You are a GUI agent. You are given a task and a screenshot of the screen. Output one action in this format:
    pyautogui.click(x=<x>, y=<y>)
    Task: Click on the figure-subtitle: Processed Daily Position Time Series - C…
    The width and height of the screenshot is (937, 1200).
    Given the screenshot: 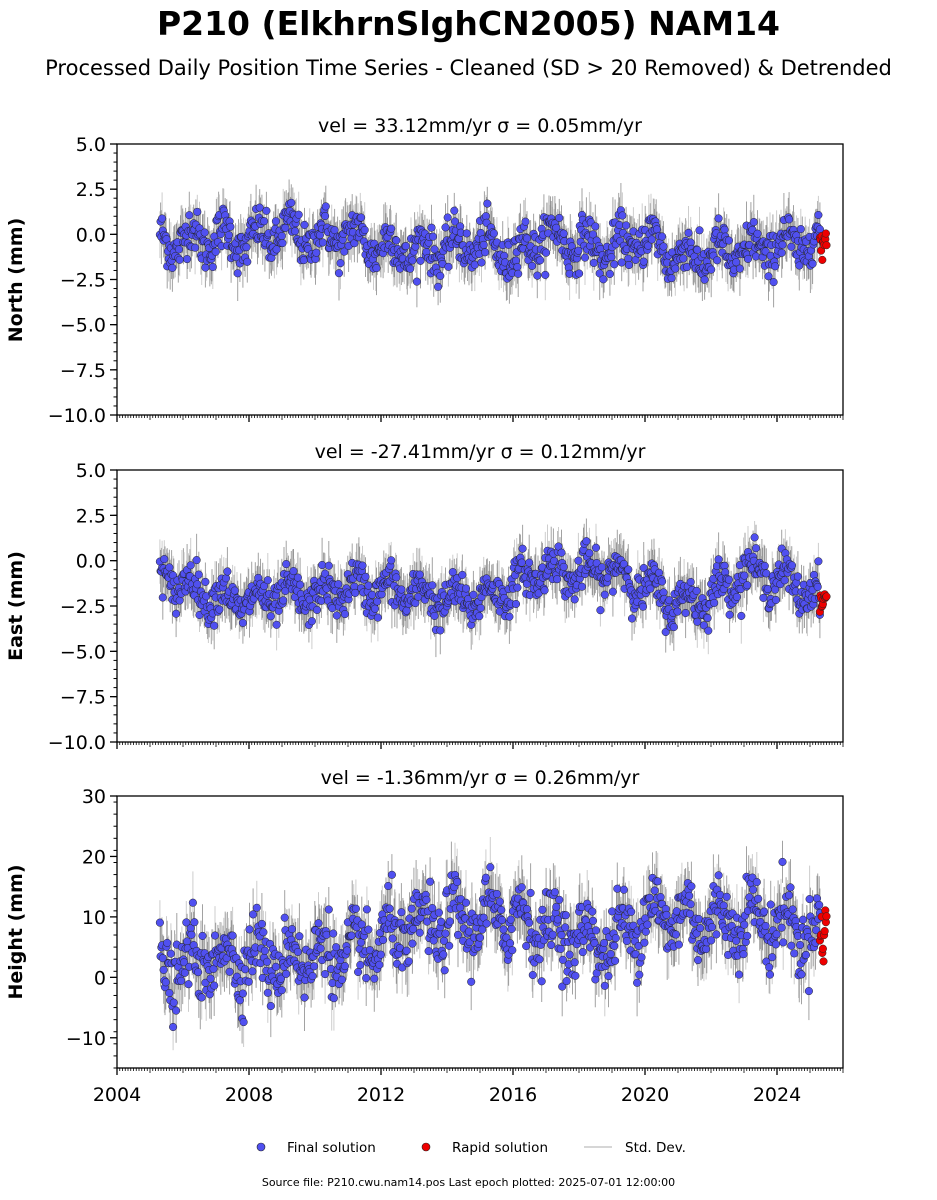 What is the action you would take?
    pyautogui.click(x=468, y=68)
    